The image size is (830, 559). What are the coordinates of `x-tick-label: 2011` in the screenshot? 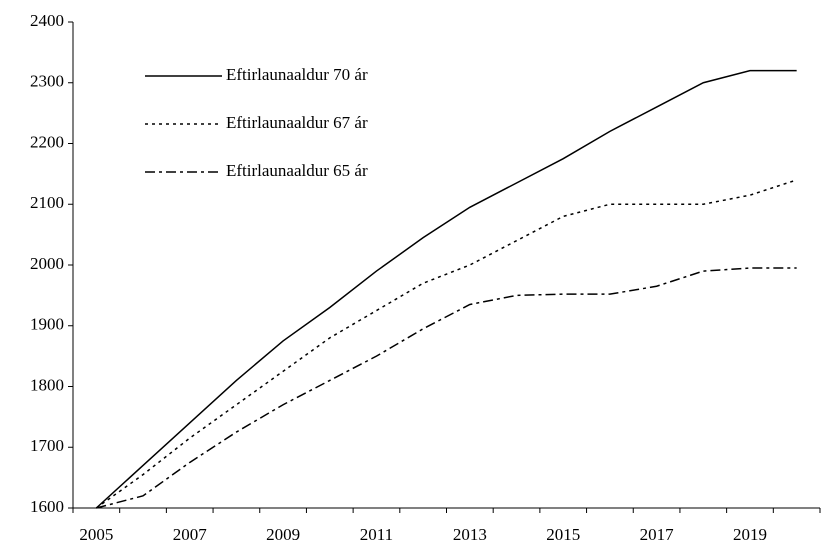 It's located at (376, 534).